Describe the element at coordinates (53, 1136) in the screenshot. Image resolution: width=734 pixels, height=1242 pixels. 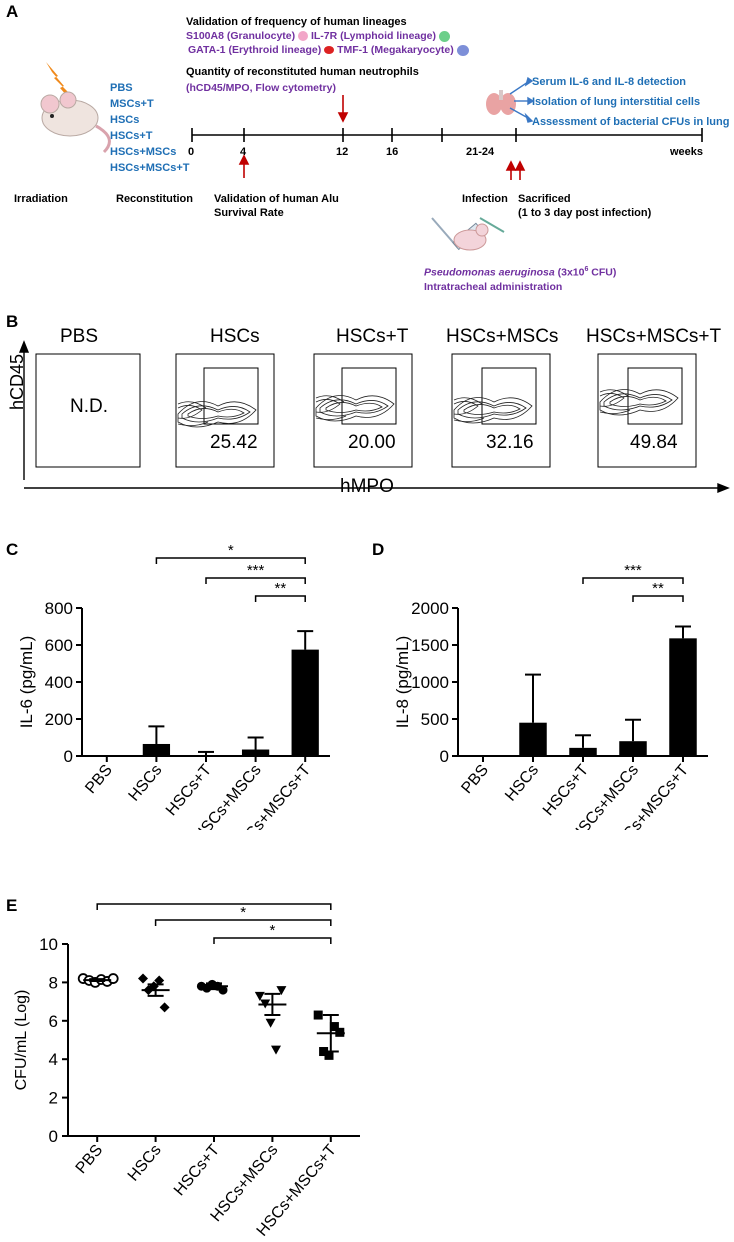
I see `y-tick-label-0: 0` at that location.